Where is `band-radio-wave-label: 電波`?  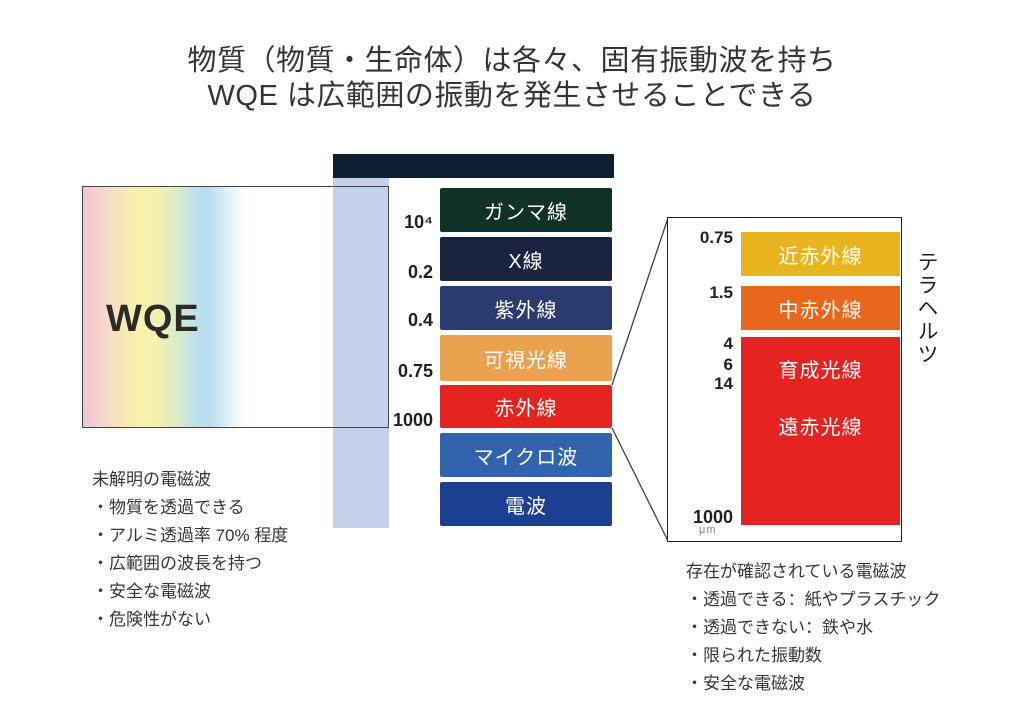 band-radio-wave-label: 電波 is located at coordinates (526, 506).